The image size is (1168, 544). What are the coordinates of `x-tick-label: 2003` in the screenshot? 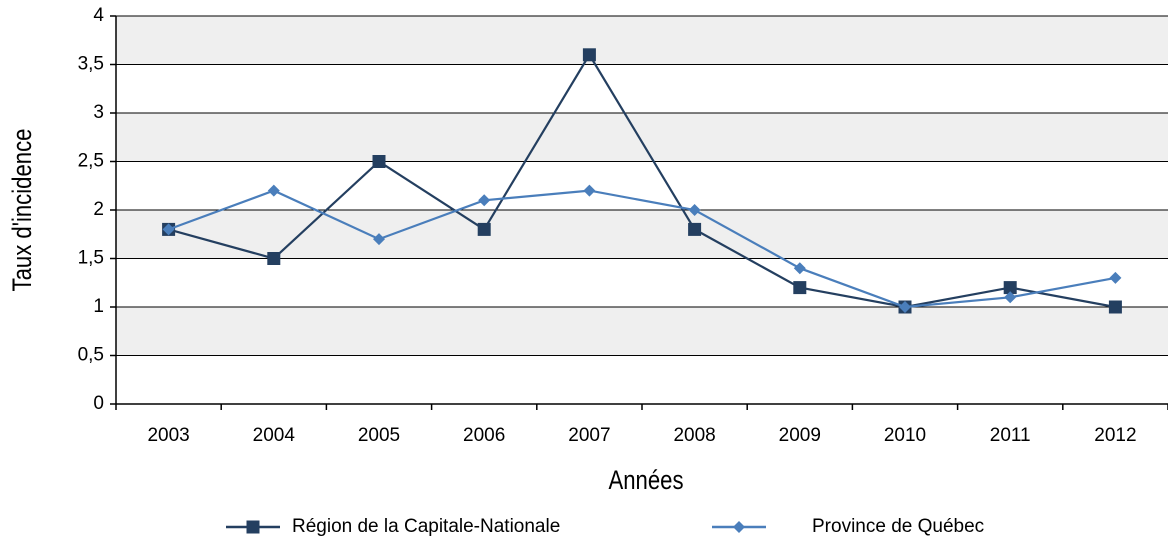 It's located at (168, 435).